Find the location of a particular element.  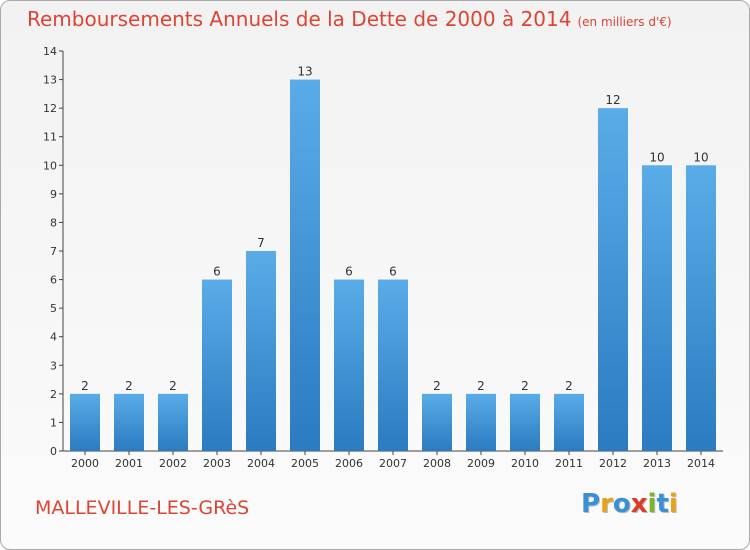

chart-subtitle: (en milliers d'€) is located at coordinates (624, 22).